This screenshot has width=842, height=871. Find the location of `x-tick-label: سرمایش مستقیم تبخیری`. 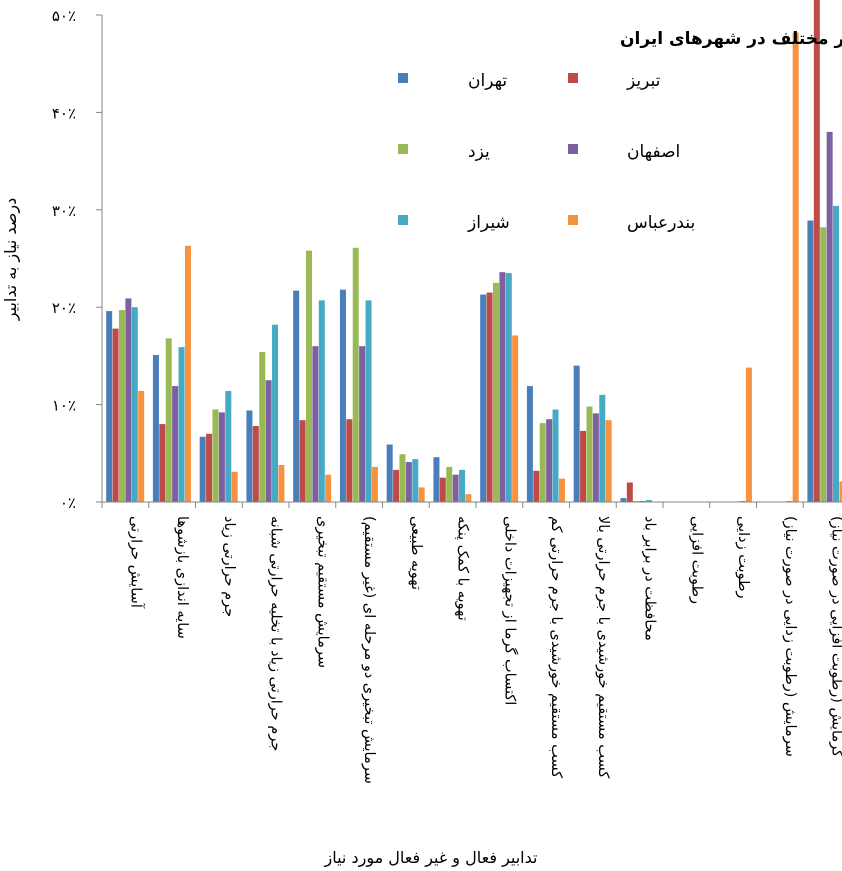

x-tick-label: سرمایش مستقیم تبخیری is located at coordinates (322, 592).